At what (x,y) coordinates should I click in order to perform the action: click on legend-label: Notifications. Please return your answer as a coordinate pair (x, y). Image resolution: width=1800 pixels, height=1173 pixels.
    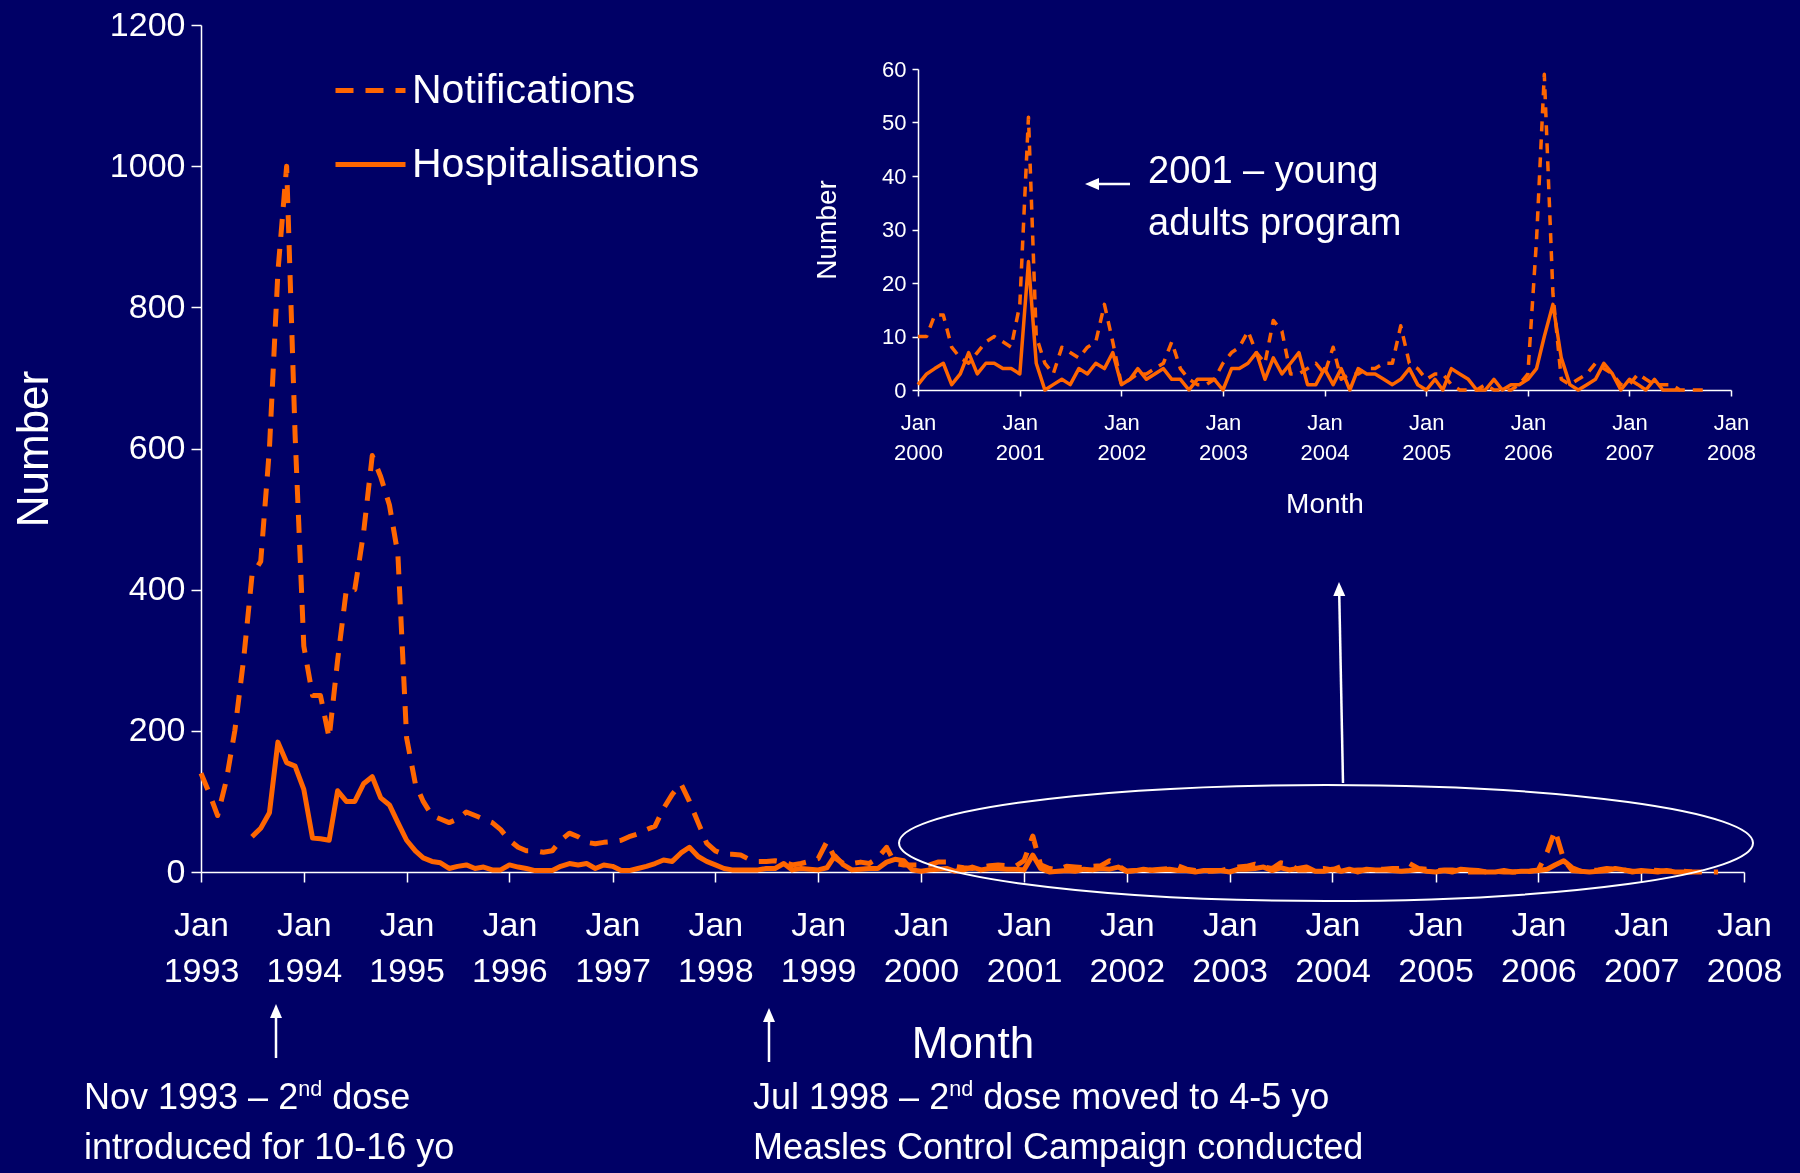
    Looking at the image, I should click on (524, 88).